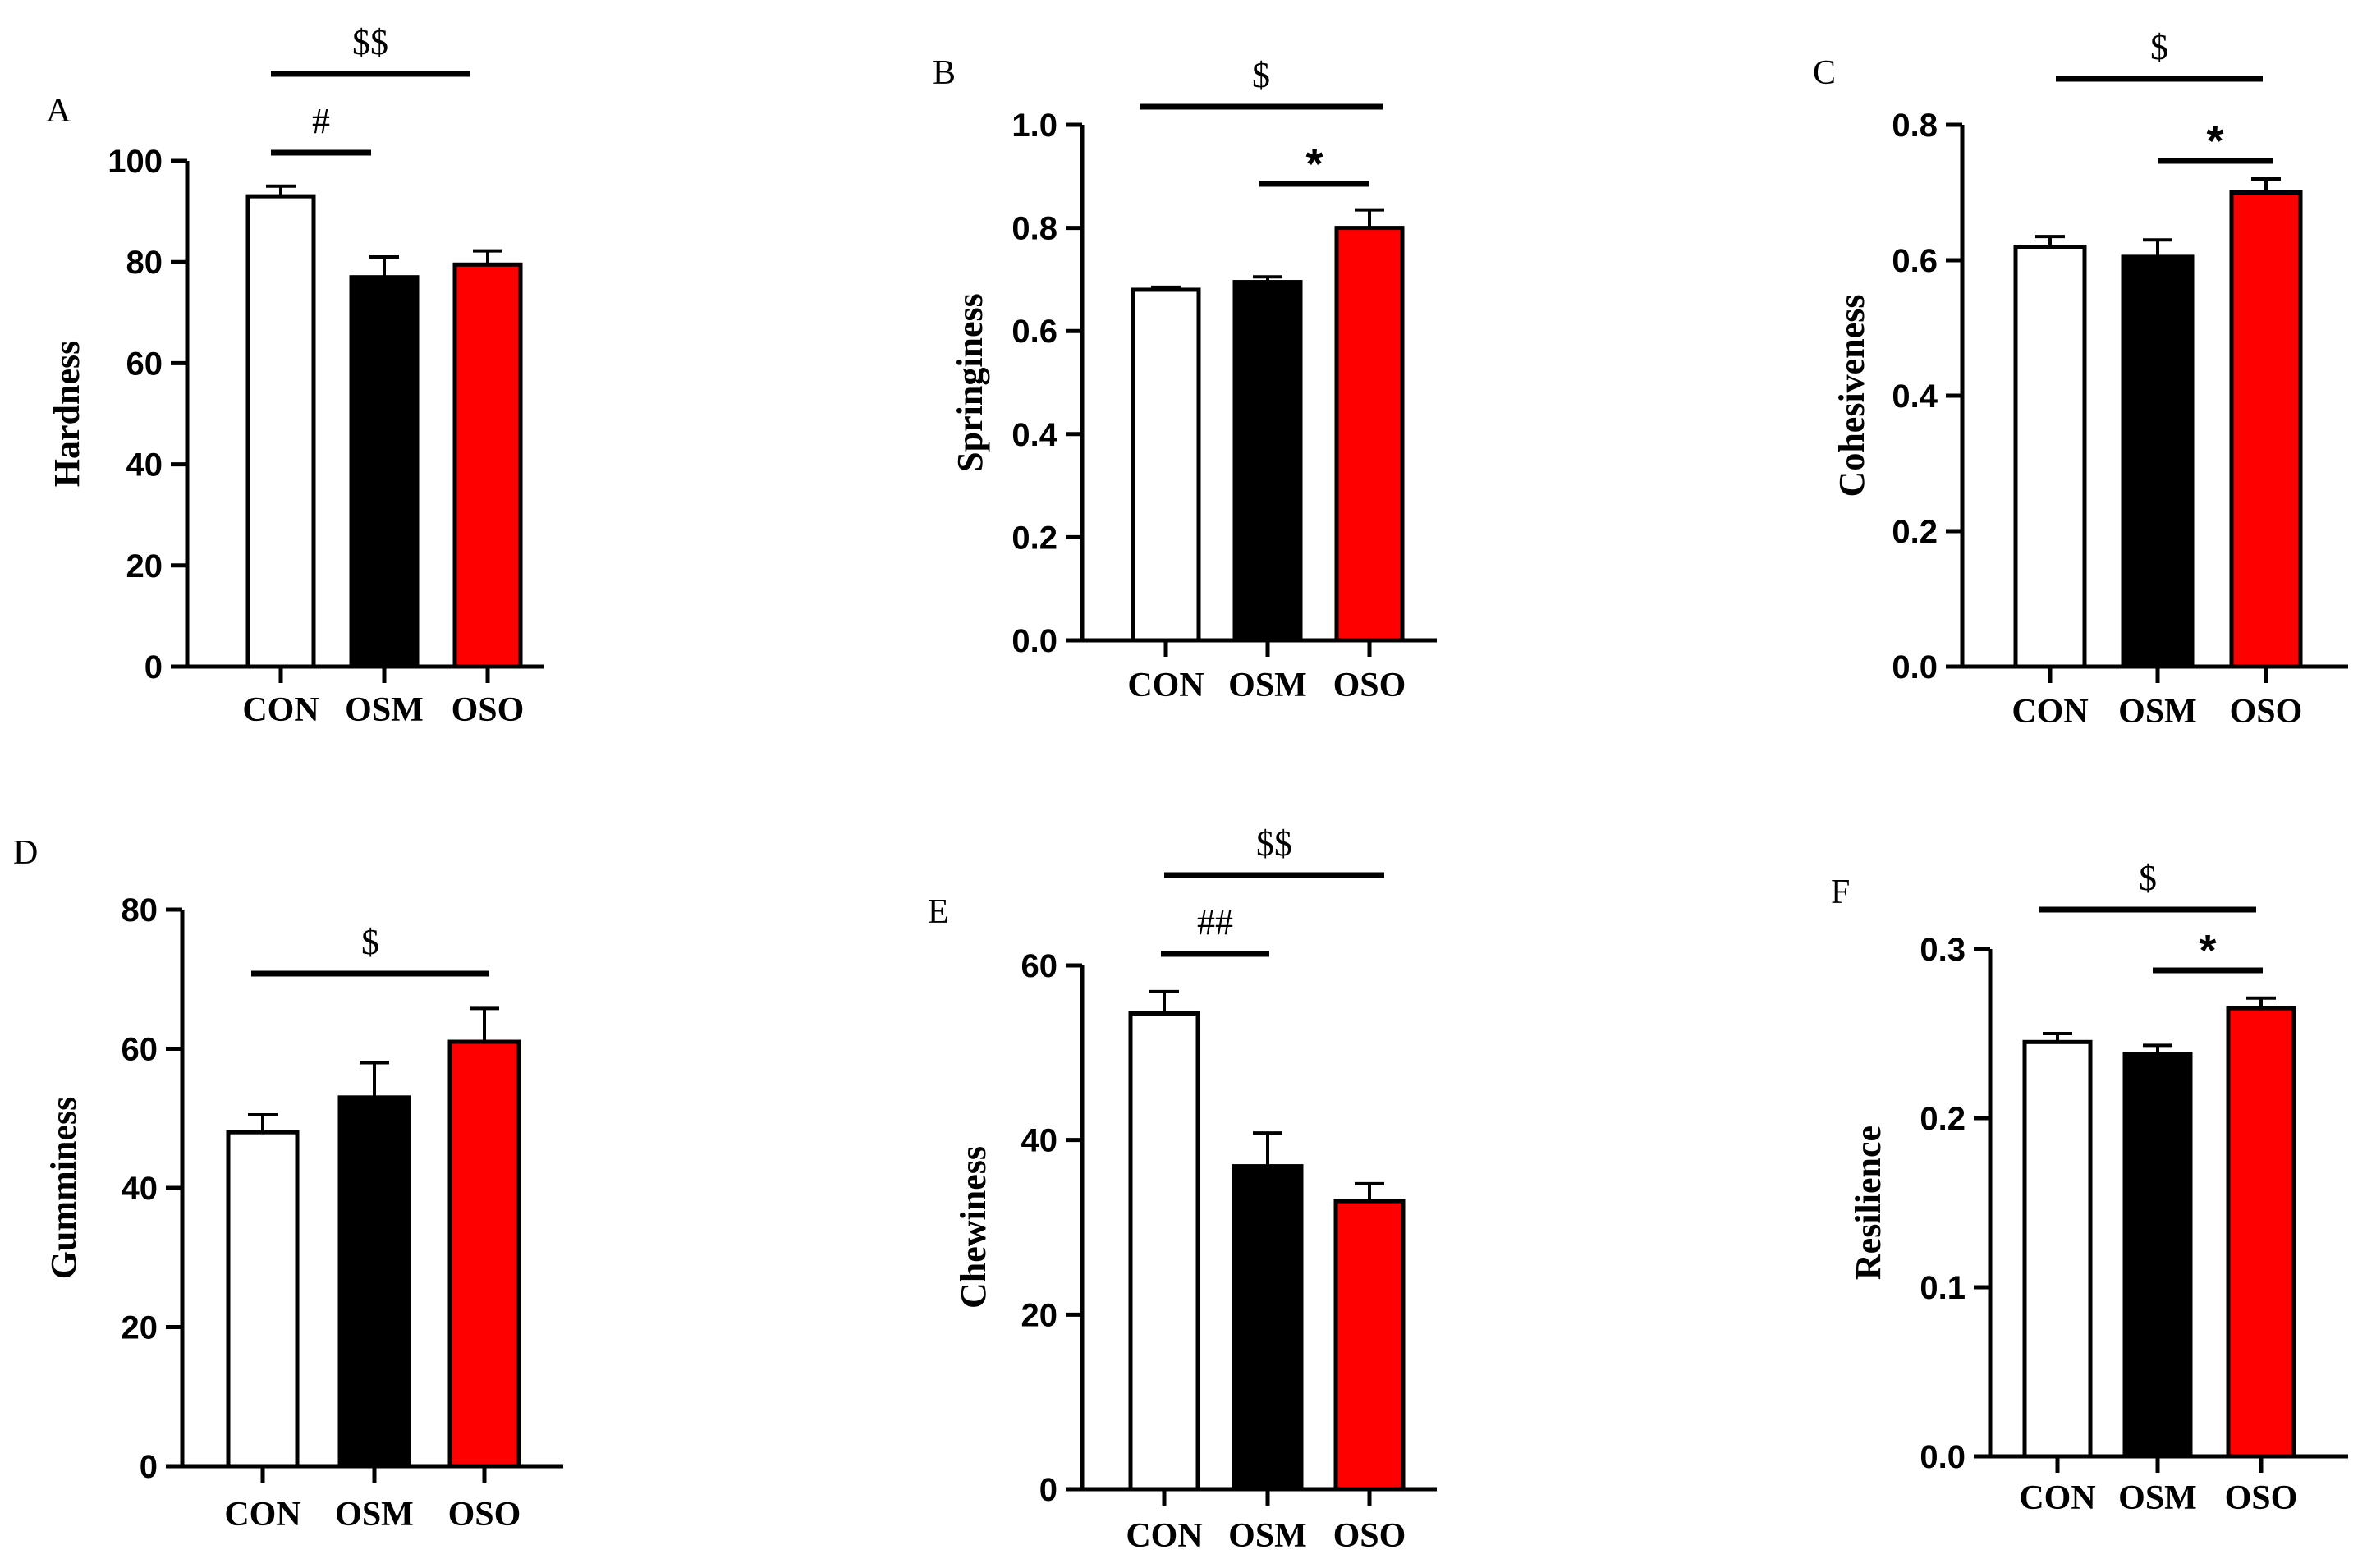 This screenshot has width=2367, height=1568. I want to click on panel-e: E 0 20 40 60 Chewiness CON OSM OSO $$ ##, so click(1182, 1189).